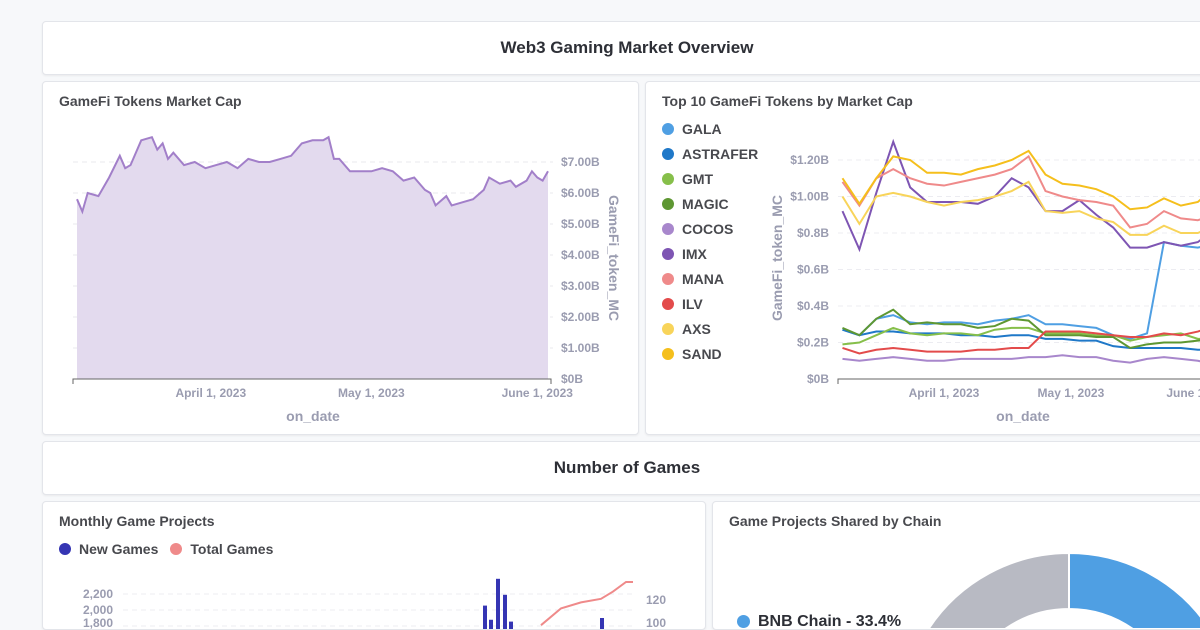 The image size is (1200, 630). I want to click on legend-item-cocos: COCOS, so click(710, 228).